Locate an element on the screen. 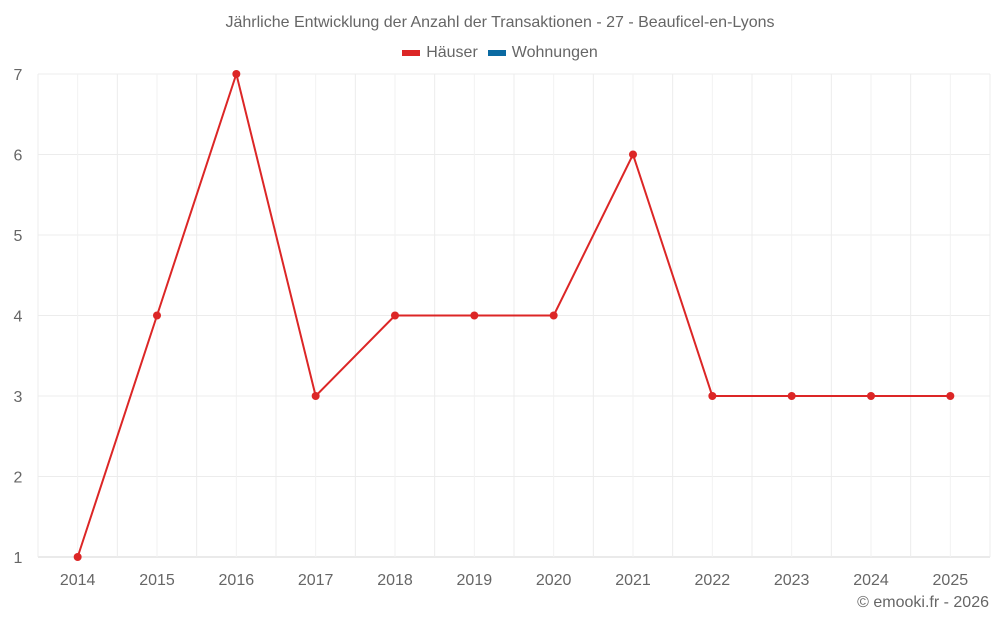 Image resolution: width=1000 pixels, height=625 pixels. x-tick-label: 2025 is located at coordinates (951, 580).